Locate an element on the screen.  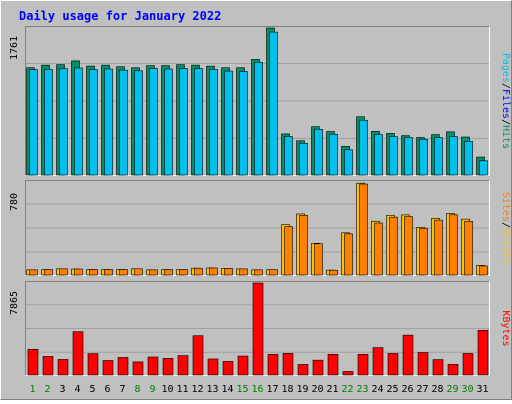
day-label-14: 14 is located at coordinates (227, 389).